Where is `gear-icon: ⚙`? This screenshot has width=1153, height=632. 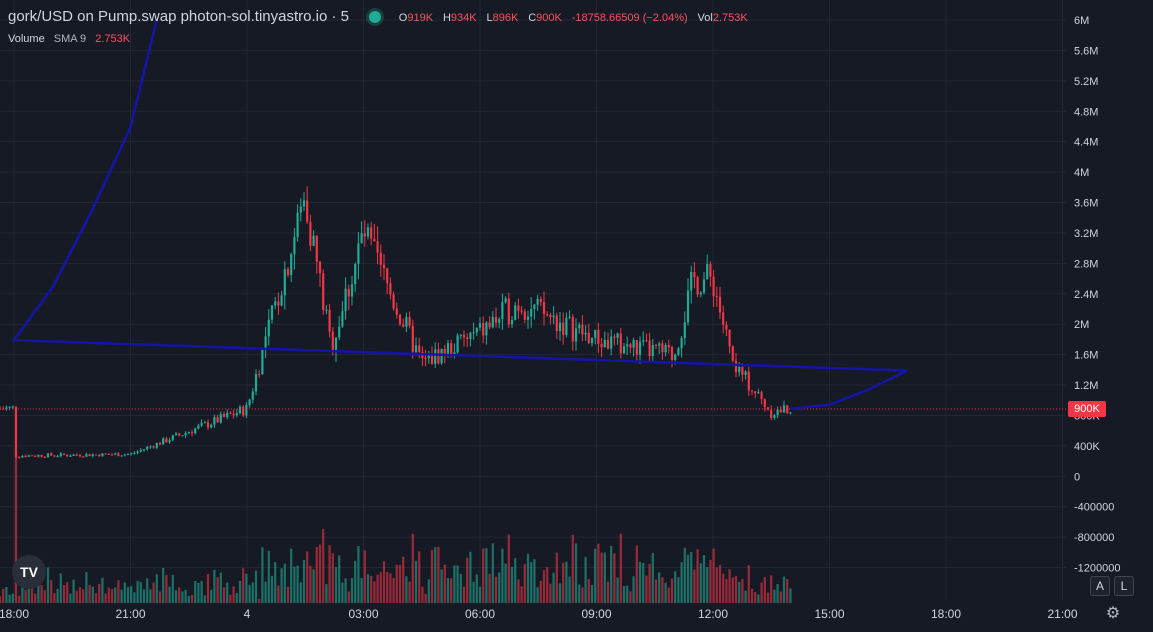 gear-icon: ⚙ is located at coordinates (1113, 613).